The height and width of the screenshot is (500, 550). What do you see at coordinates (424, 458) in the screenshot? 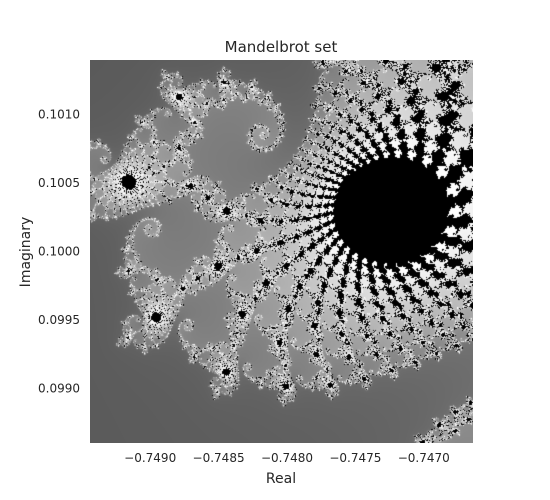
I see `x-tick-label: −0.7470` at bounding box center [424, 458].